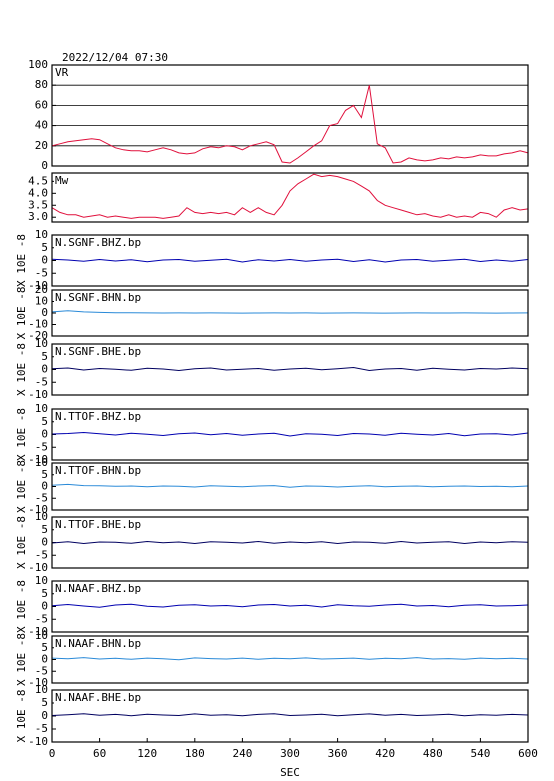  What do you see at coordinates (338, 753) in the screenshot?
I see `x-tick-label: 360` at bounding box center [338, 753].